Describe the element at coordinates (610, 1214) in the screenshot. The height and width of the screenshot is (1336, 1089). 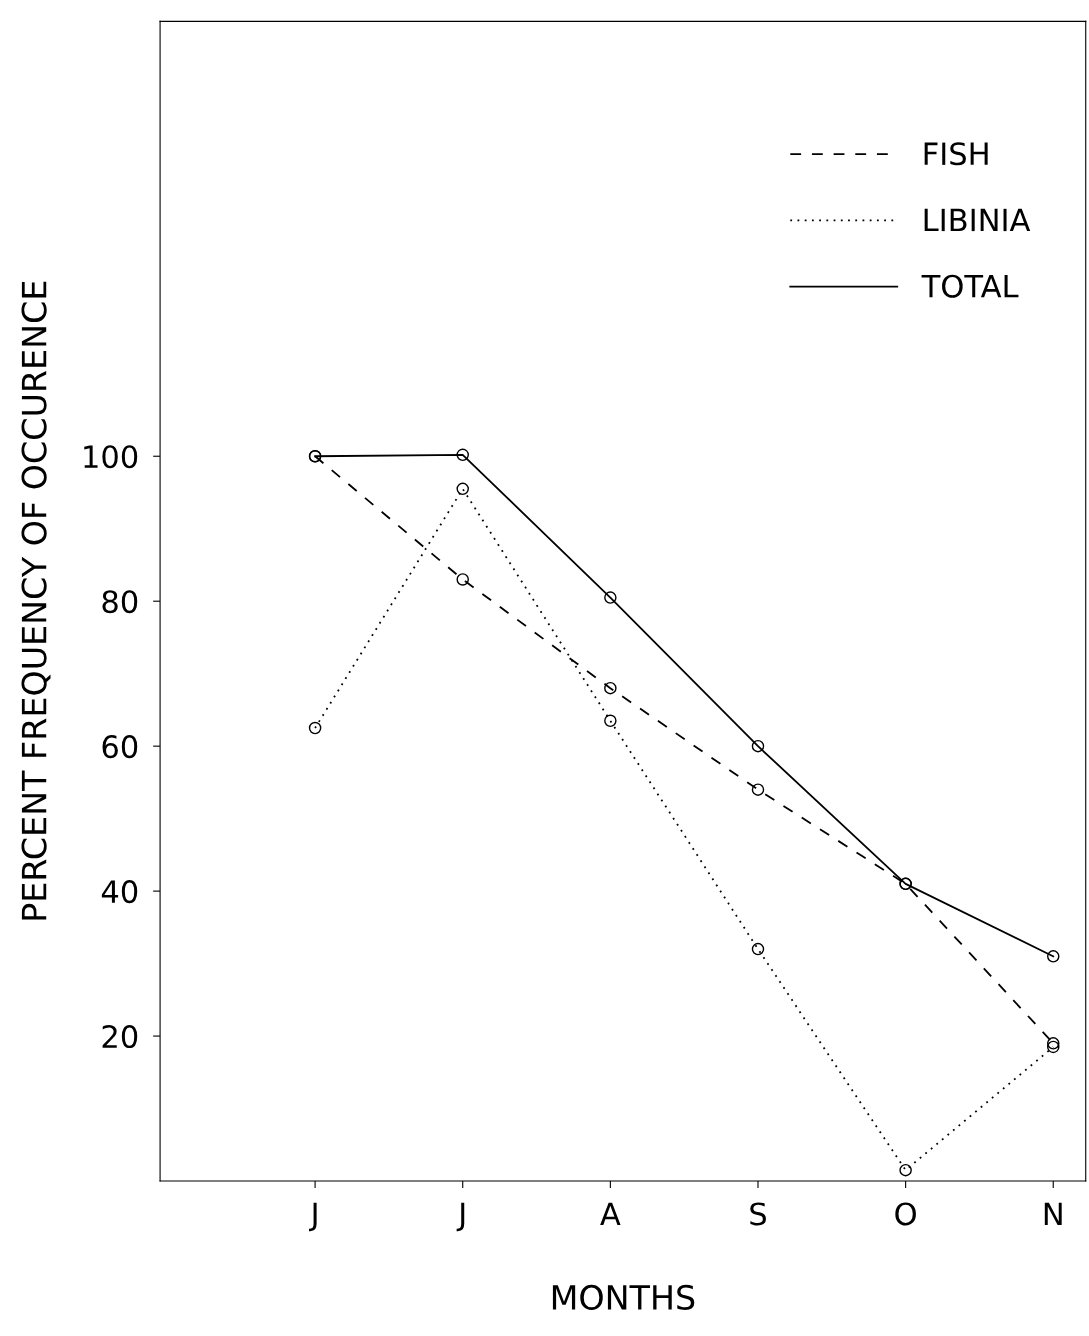
I see `x-tick-label: A` at that location.